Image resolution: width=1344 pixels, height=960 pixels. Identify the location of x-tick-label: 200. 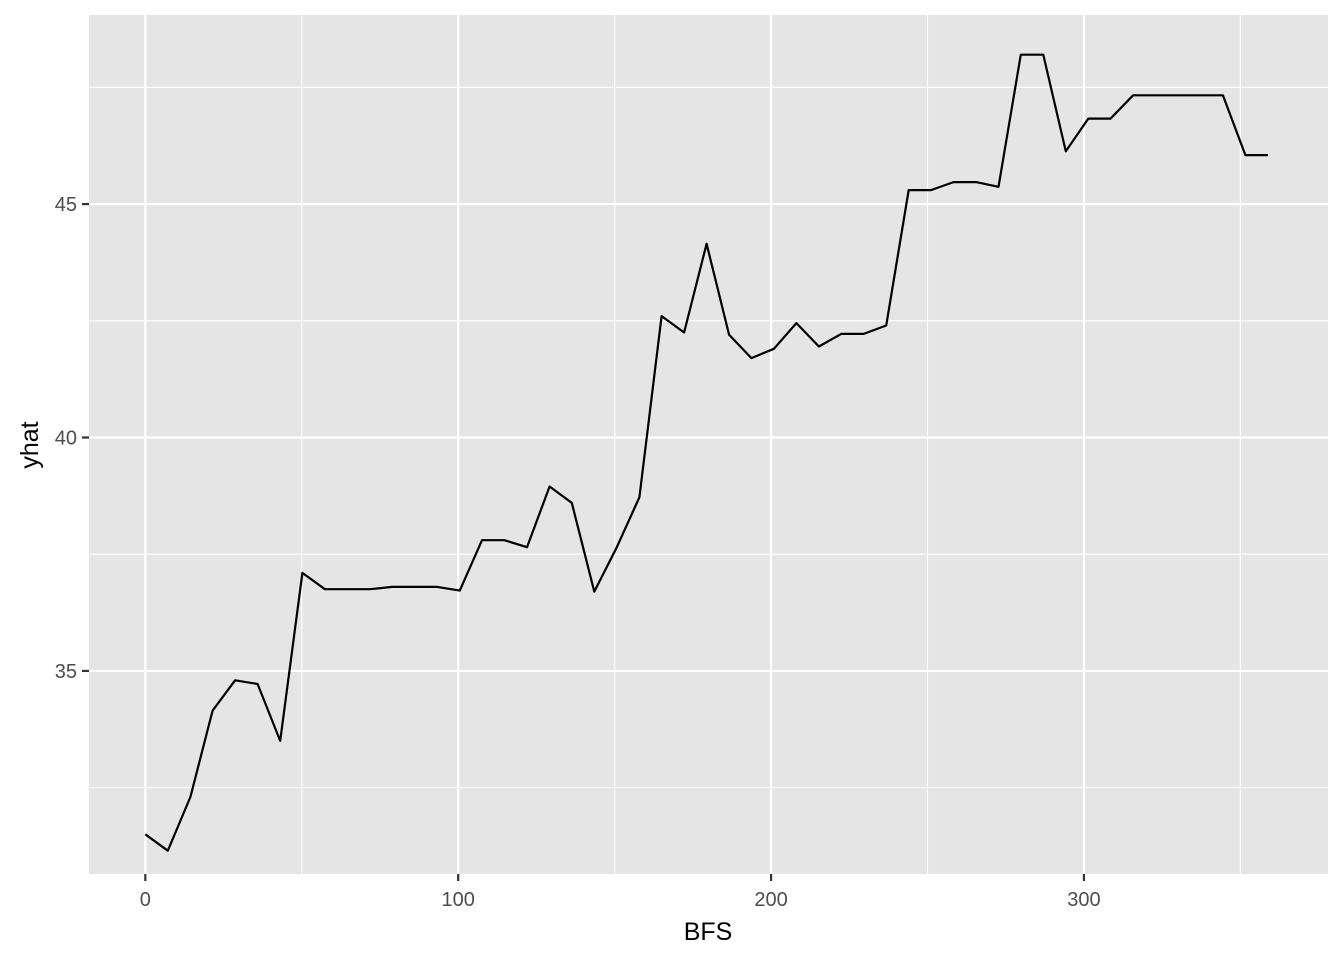
(770, 900).